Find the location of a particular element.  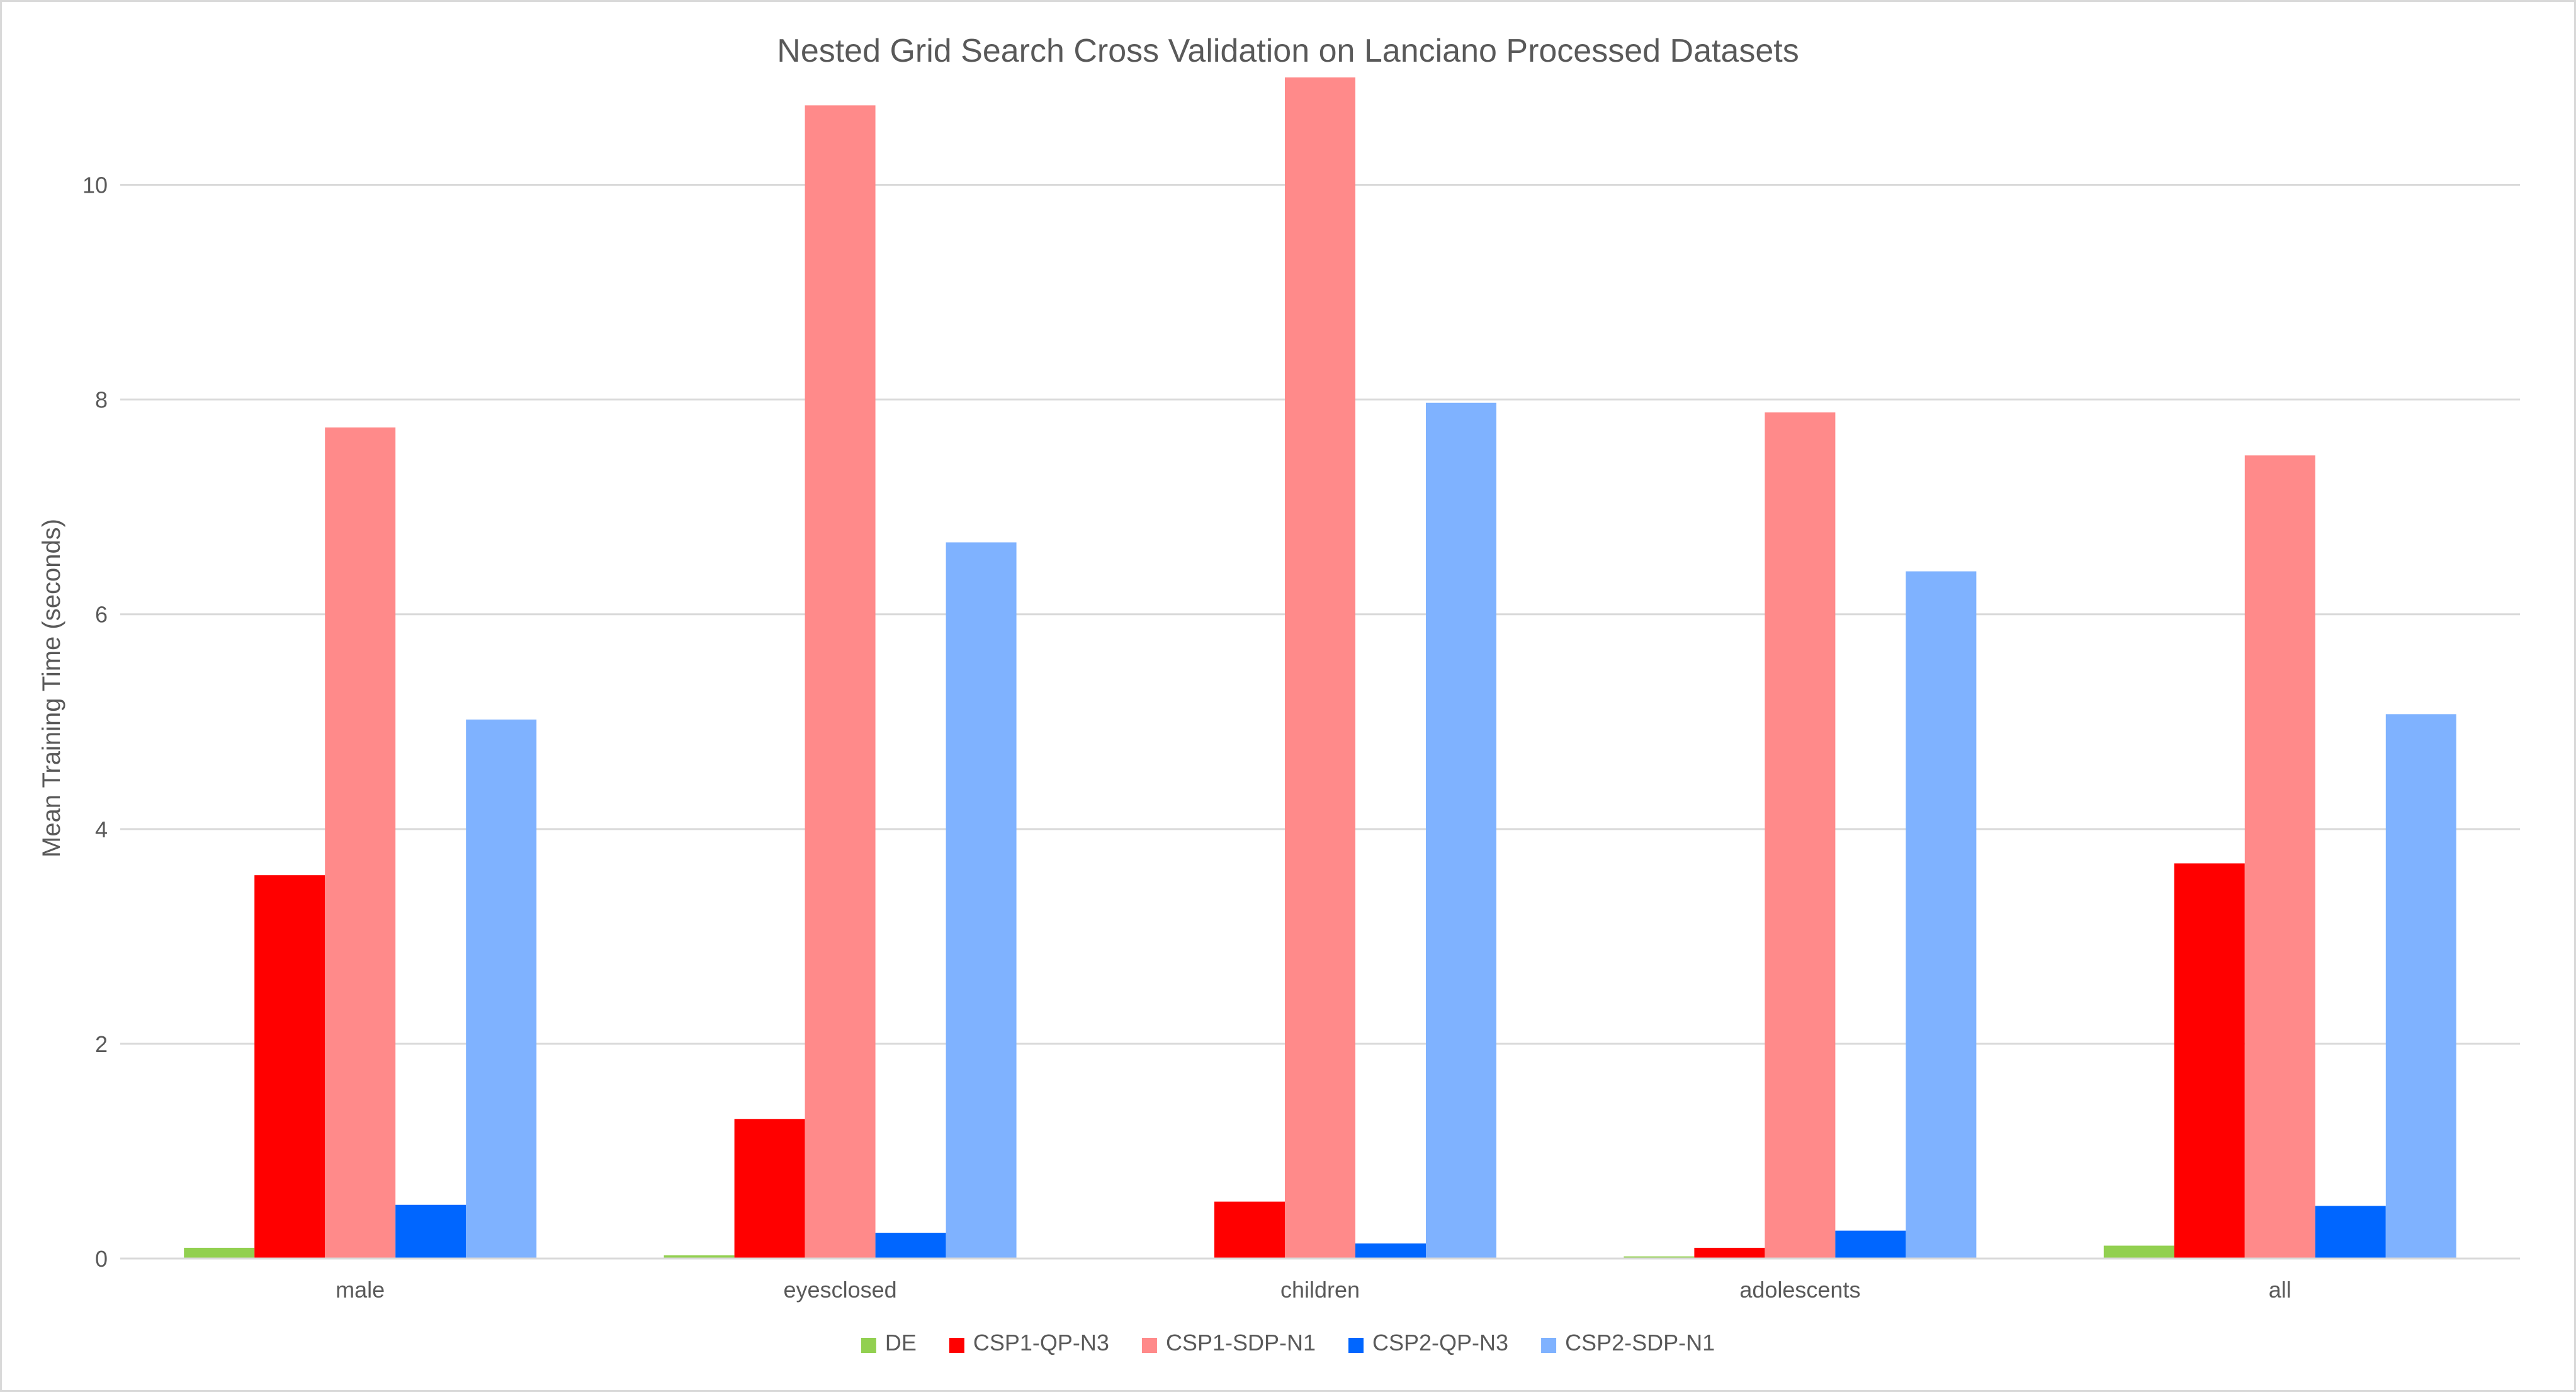

bar-csp2-qp-n3-male is located at coordinates (430, 1232).